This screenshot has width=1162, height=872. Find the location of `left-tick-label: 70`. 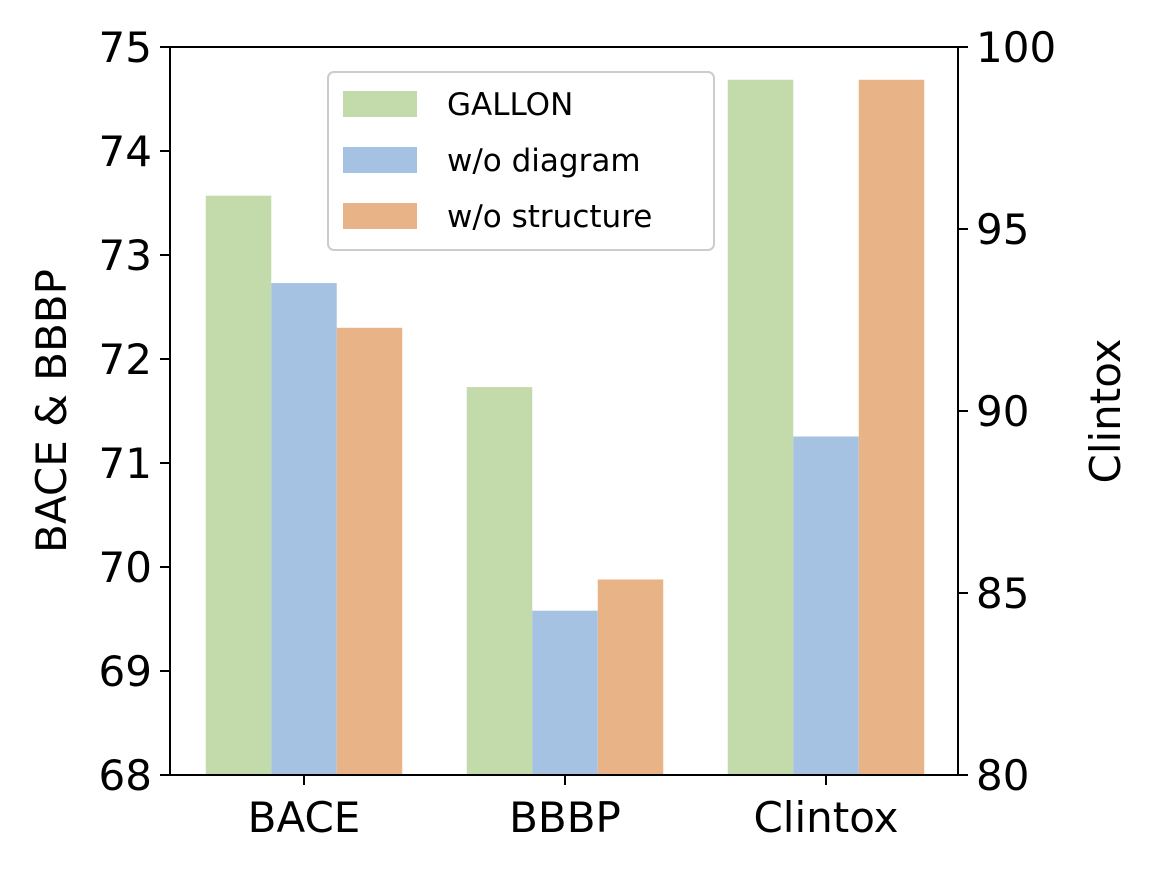

left-tick-label: 70 is located at coordinates (125, 567).